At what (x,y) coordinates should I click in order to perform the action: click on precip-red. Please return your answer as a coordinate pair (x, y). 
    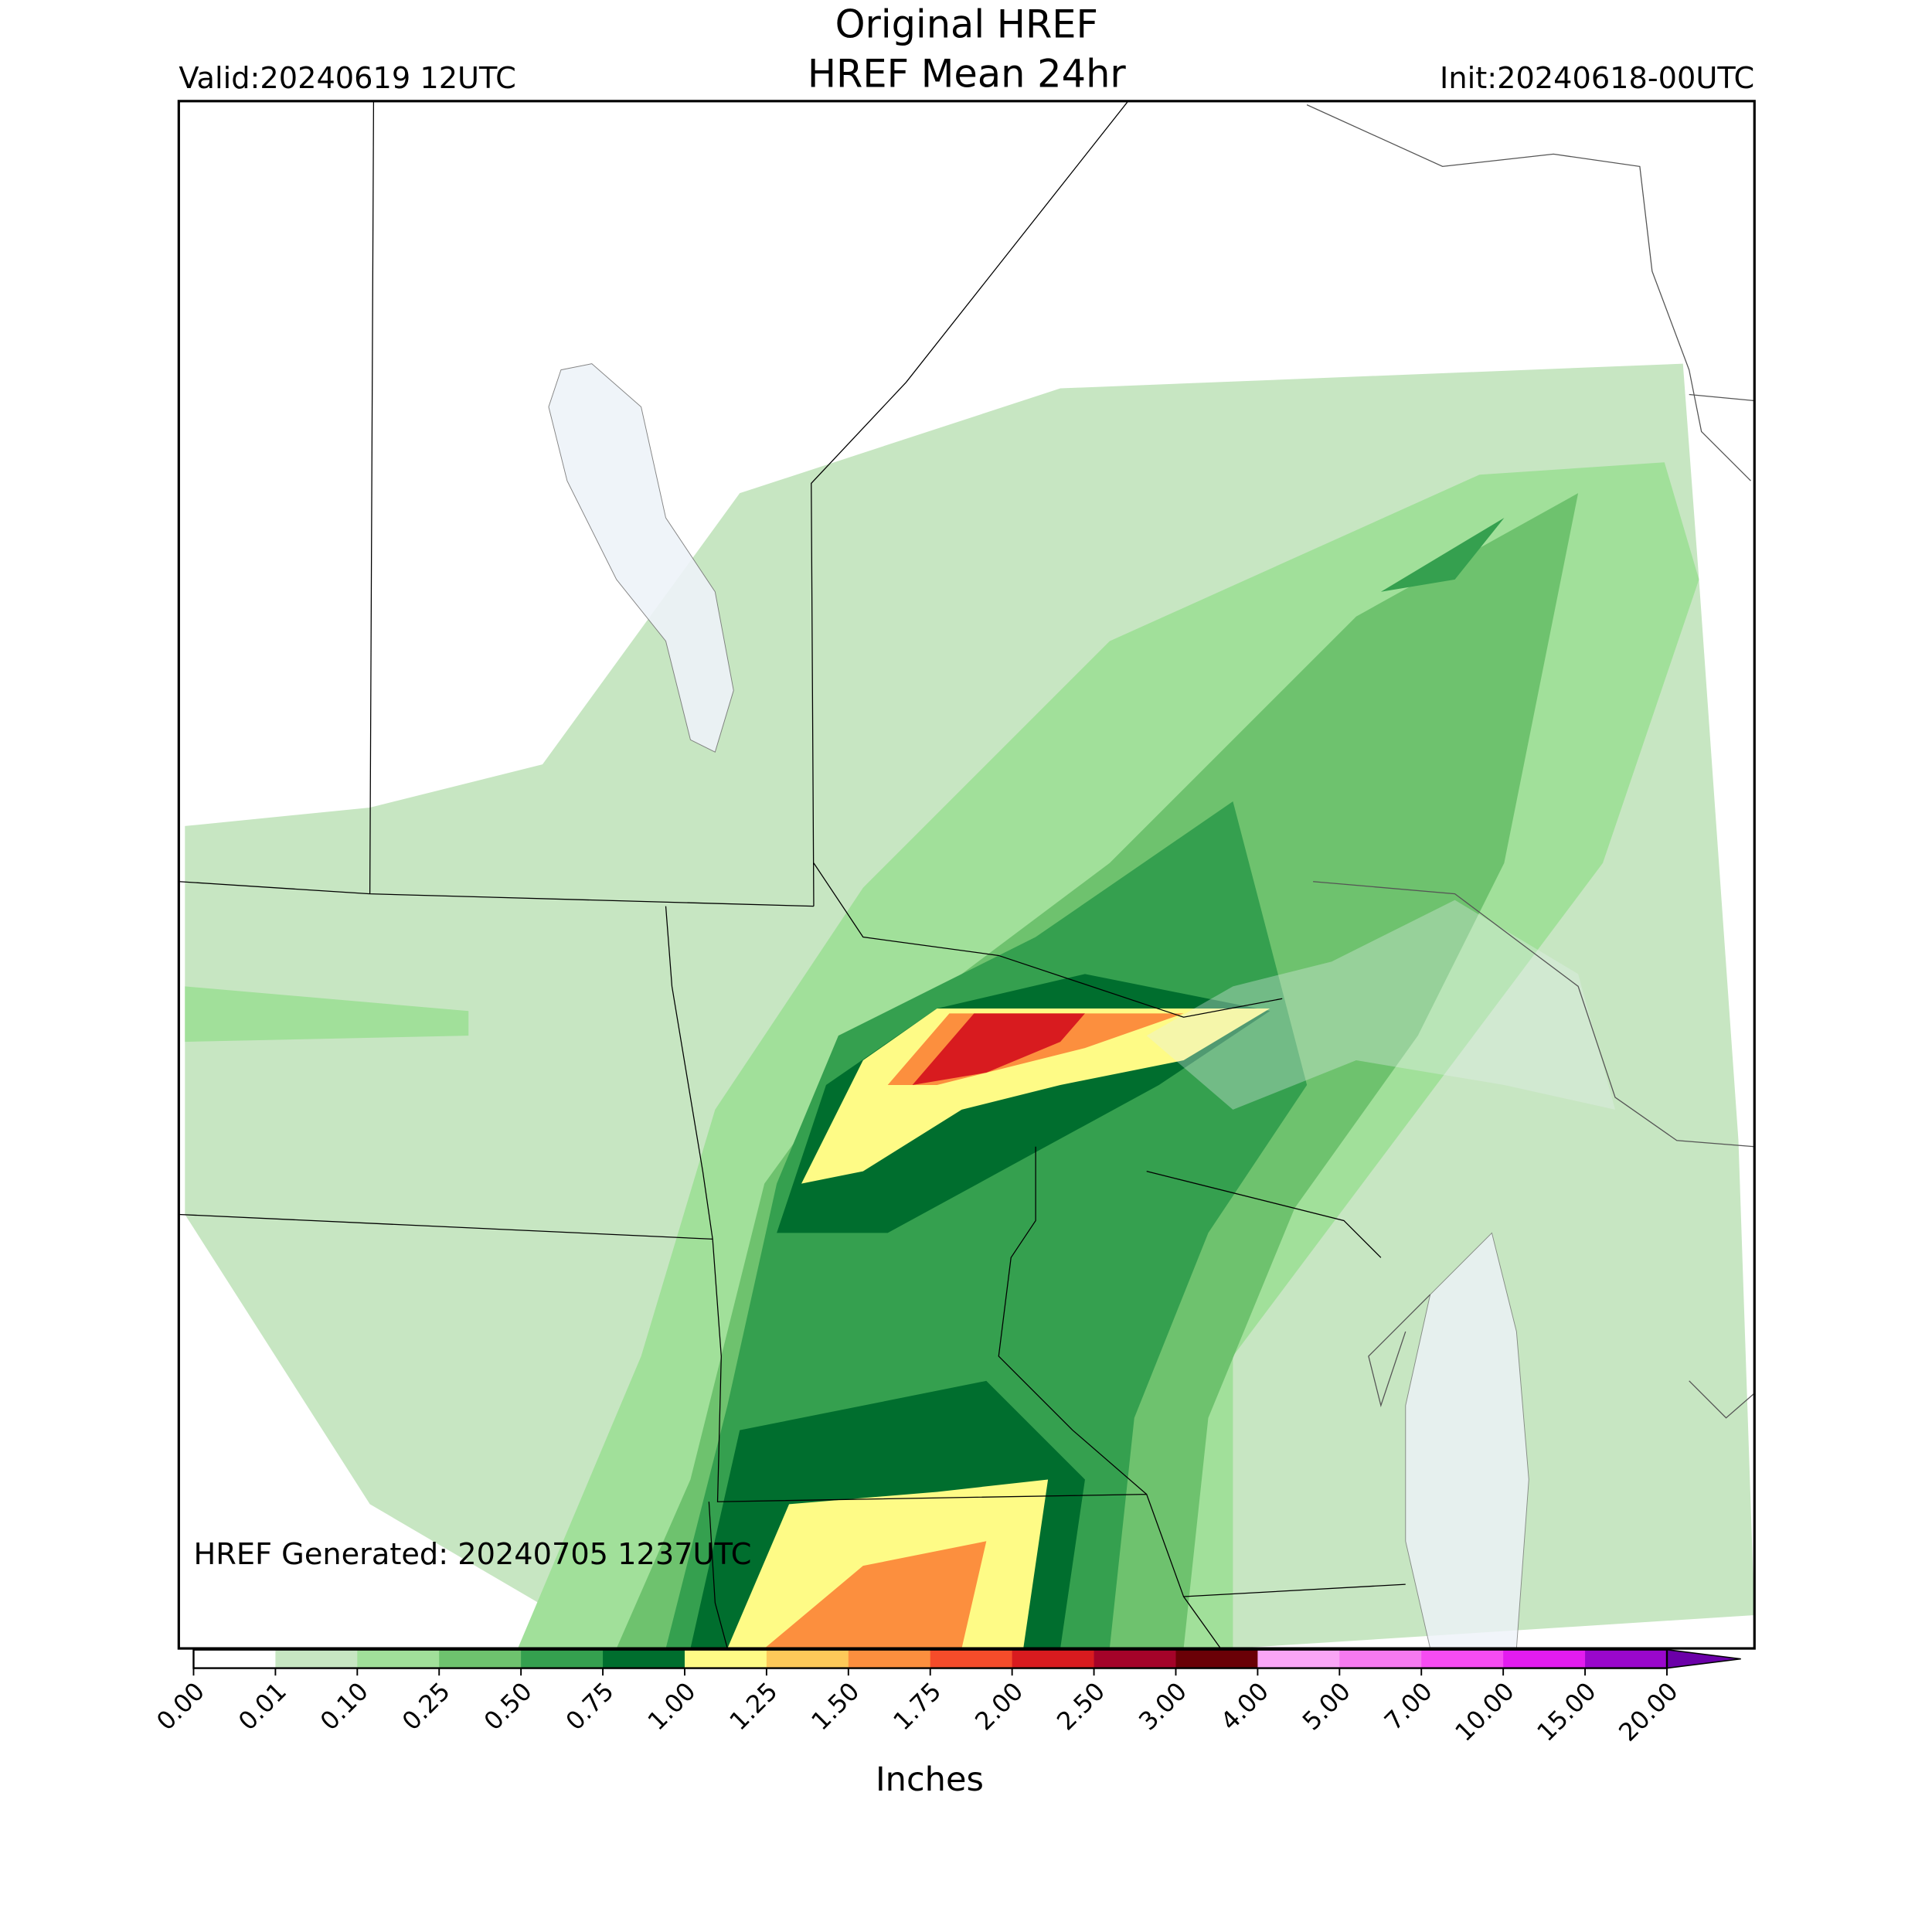
    Looking at the image, I should click on (999, 1049).